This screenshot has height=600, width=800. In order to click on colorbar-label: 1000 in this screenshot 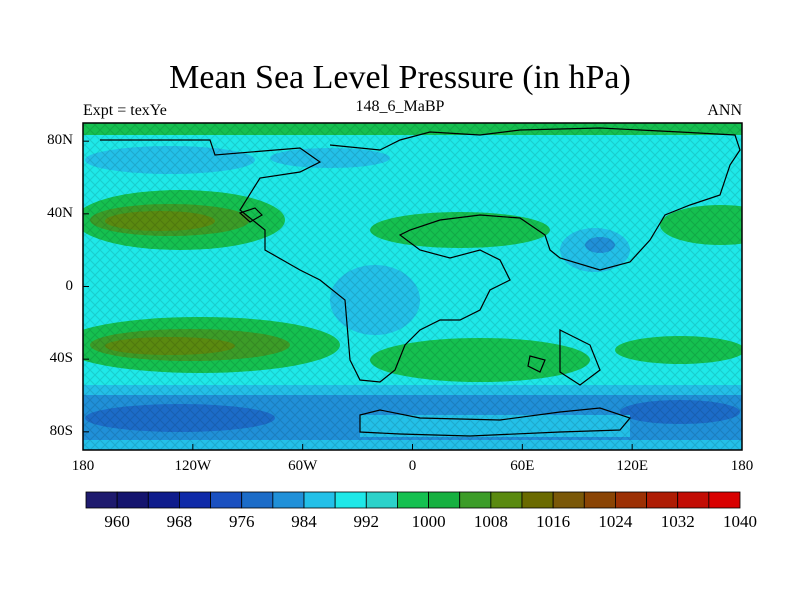, I will do `click(428, 521)`.